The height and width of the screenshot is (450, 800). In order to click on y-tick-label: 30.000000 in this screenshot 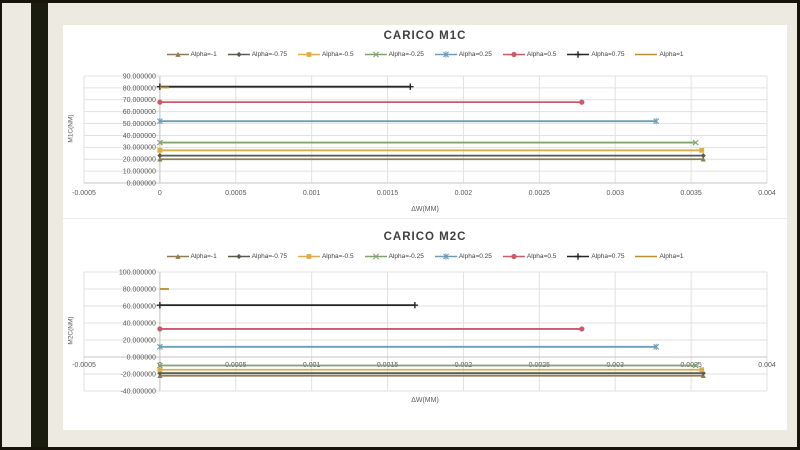, I will do `click(139, 148)`.